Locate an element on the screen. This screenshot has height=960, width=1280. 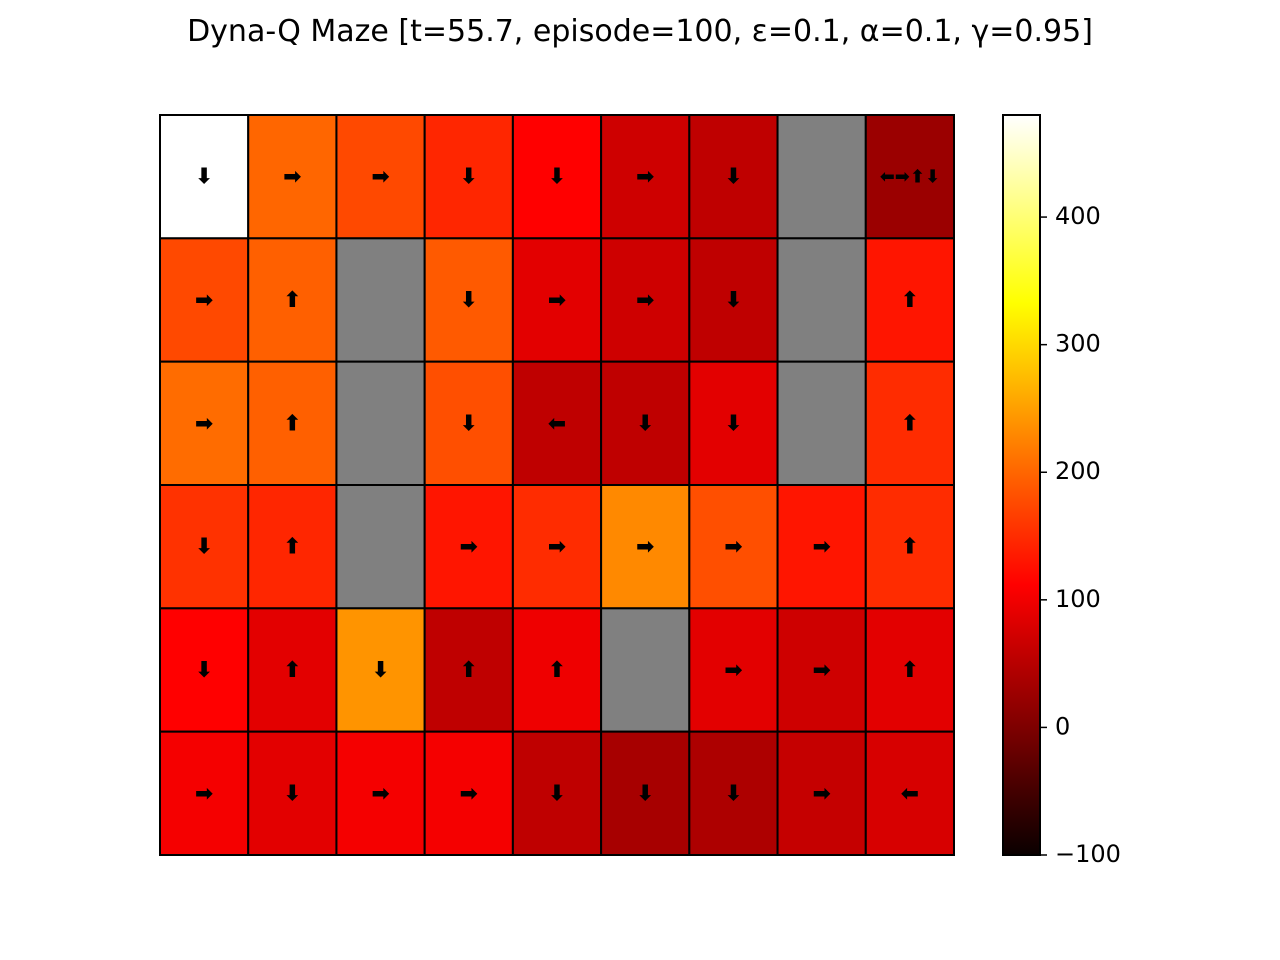
colorbar-tick-label: 300 is located at coordinates (1078, 344).